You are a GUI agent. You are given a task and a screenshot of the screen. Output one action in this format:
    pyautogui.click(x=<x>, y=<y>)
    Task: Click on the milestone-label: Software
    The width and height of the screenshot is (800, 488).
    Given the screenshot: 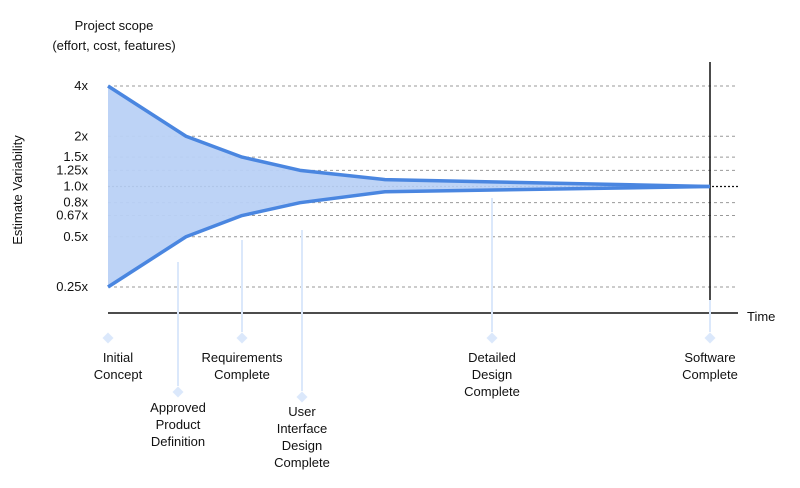 What is the action you would take?
    pyautogui.click(x=709, y=357)
    